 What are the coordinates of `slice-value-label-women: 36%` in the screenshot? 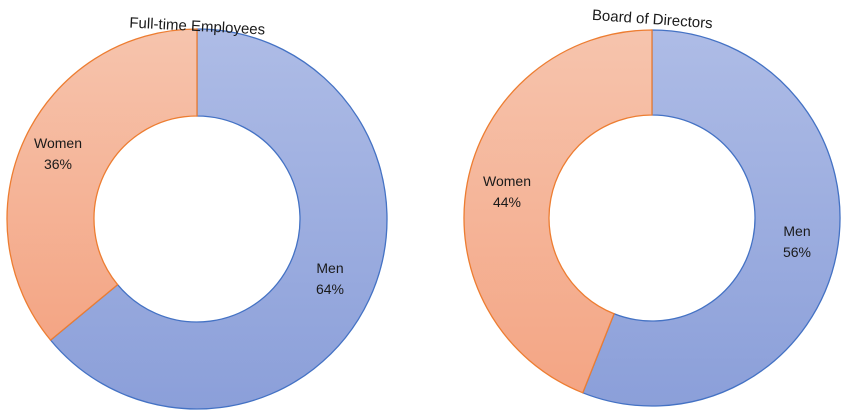 It's located at (58, 164).